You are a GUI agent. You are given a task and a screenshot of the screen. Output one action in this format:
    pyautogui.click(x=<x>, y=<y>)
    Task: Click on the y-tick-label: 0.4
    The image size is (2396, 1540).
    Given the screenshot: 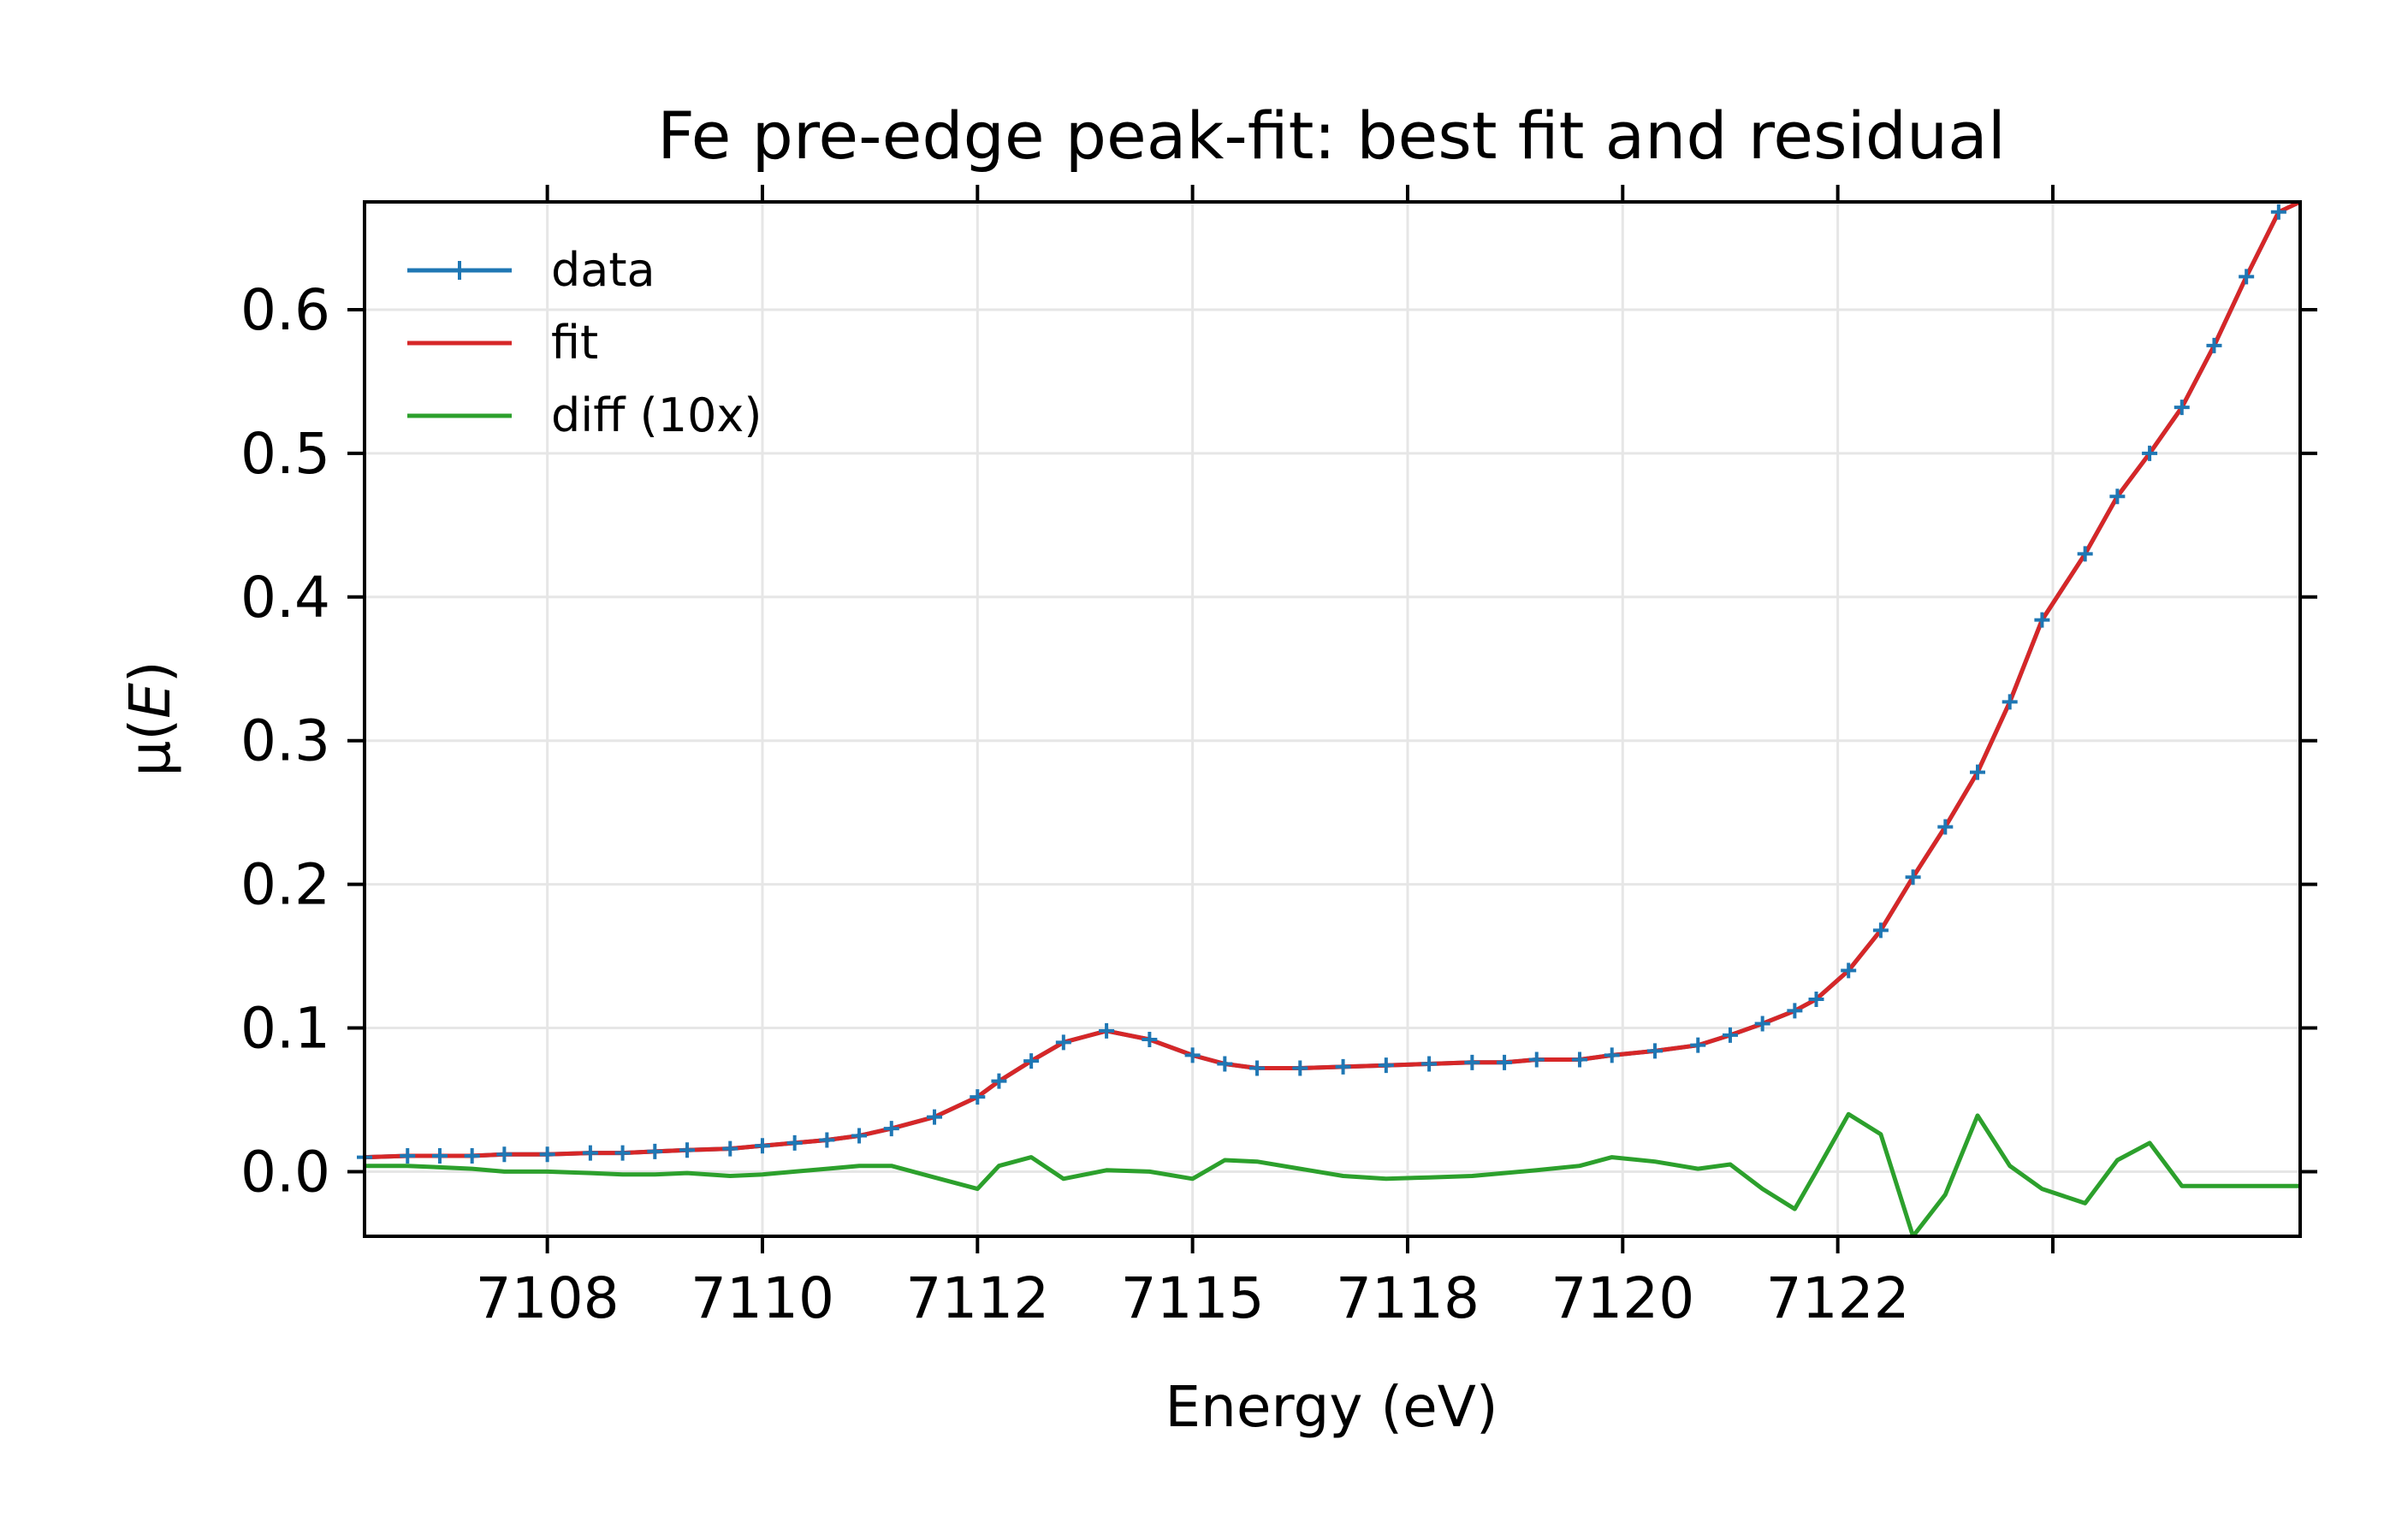 What is the action you would take?
    pyautogui.click(x=285, y=598)
    